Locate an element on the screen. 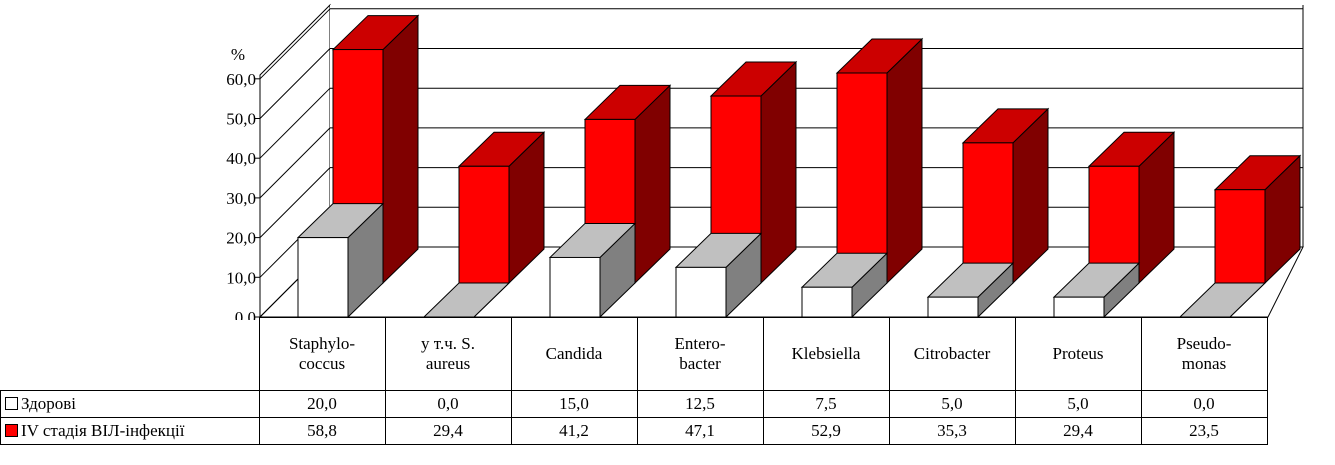  category-label: Klebsiella is located at coordinates (826, 354).